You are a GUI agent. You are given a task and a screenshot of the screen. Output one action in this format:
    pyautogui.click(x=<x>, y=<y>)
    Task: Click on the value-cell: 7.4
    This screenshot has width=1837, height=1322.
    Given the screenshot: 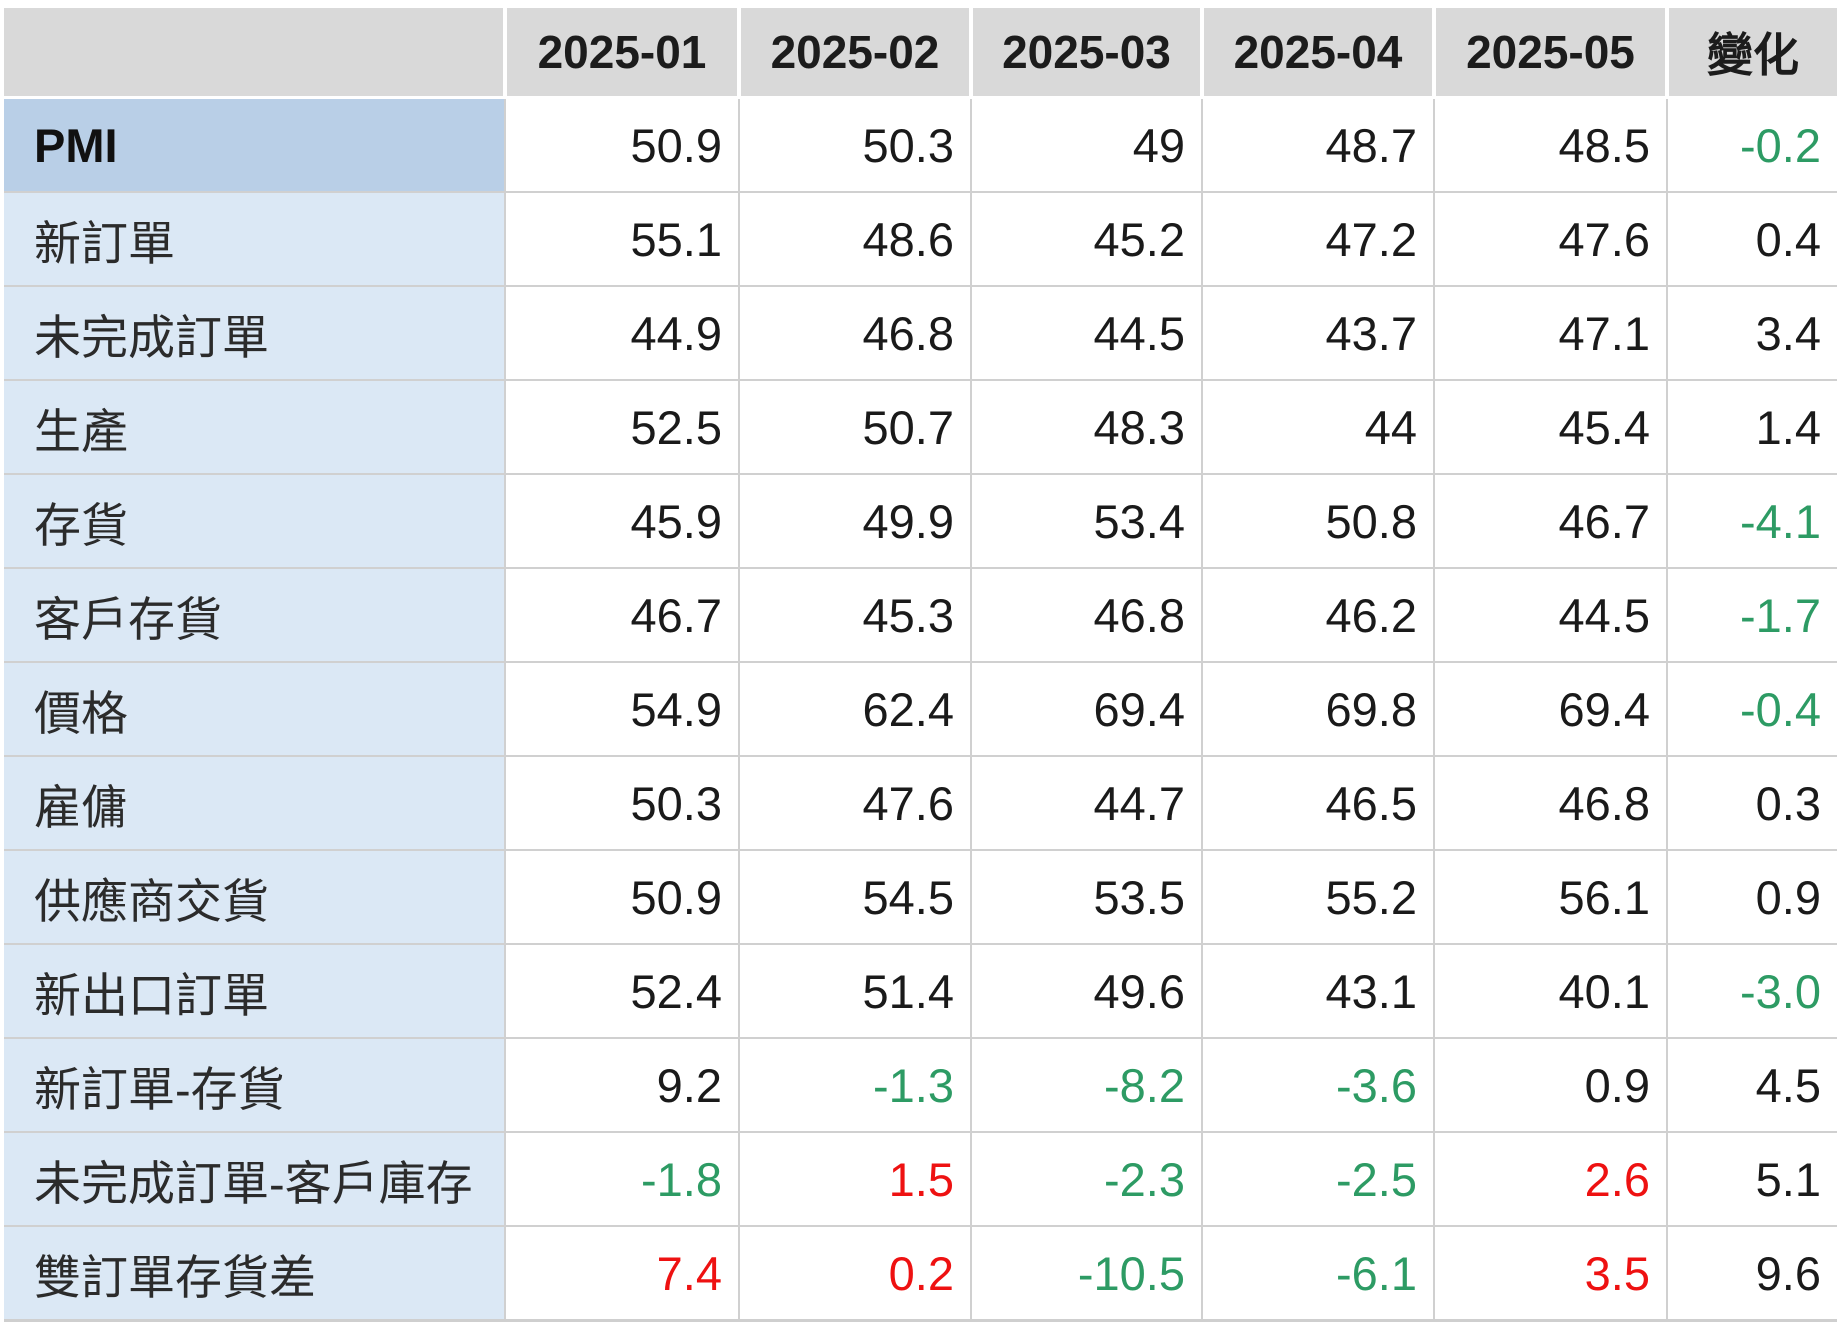 What is the action you would take?
    pyautogui.click(x=622, y=1273)
    